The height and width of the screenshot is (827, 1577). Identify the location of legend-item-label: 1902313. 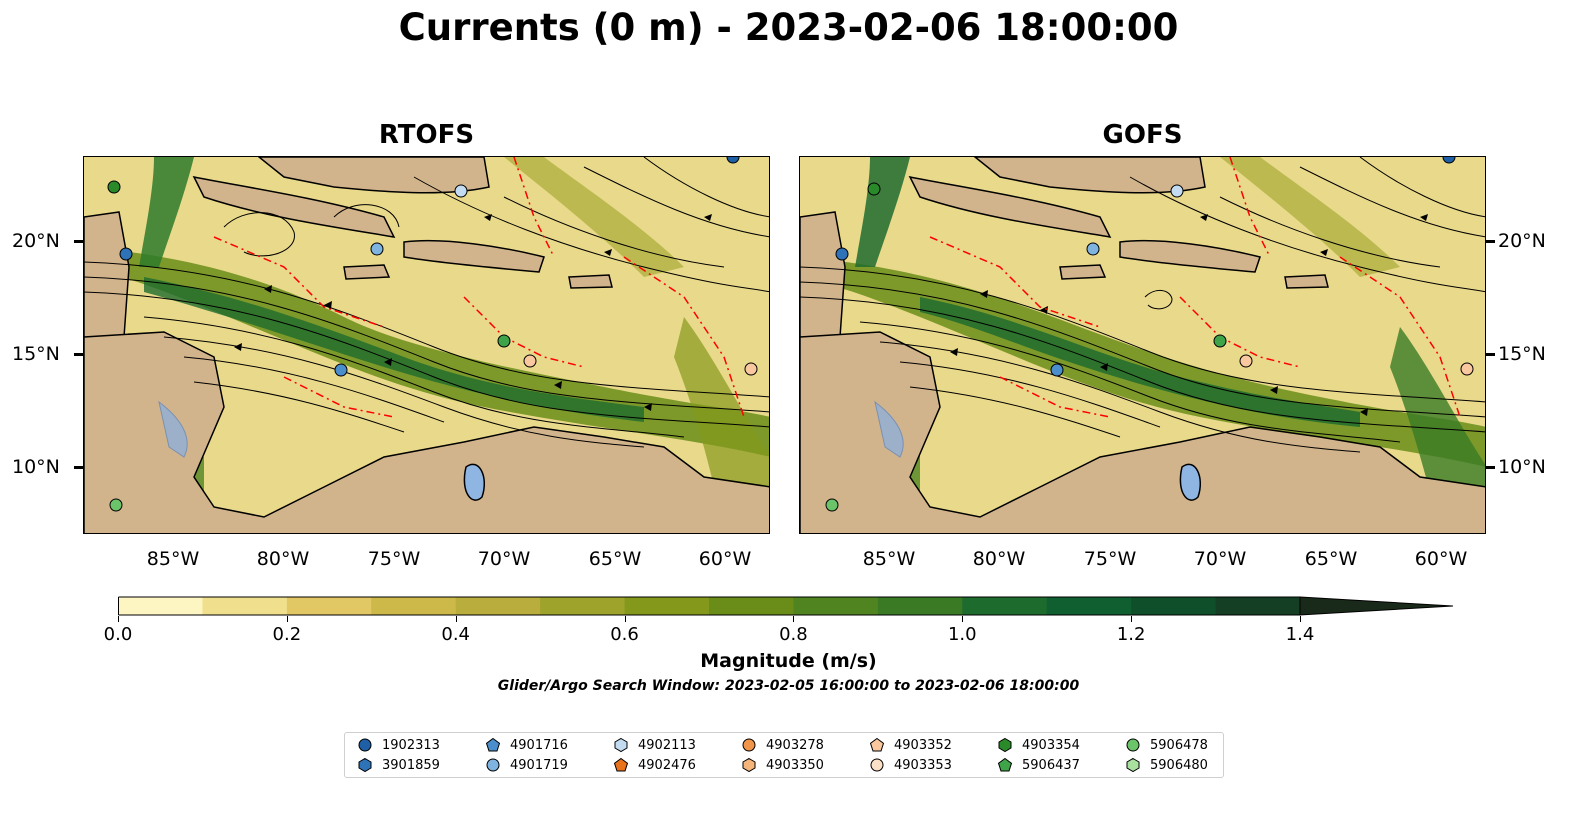
(411, 745).